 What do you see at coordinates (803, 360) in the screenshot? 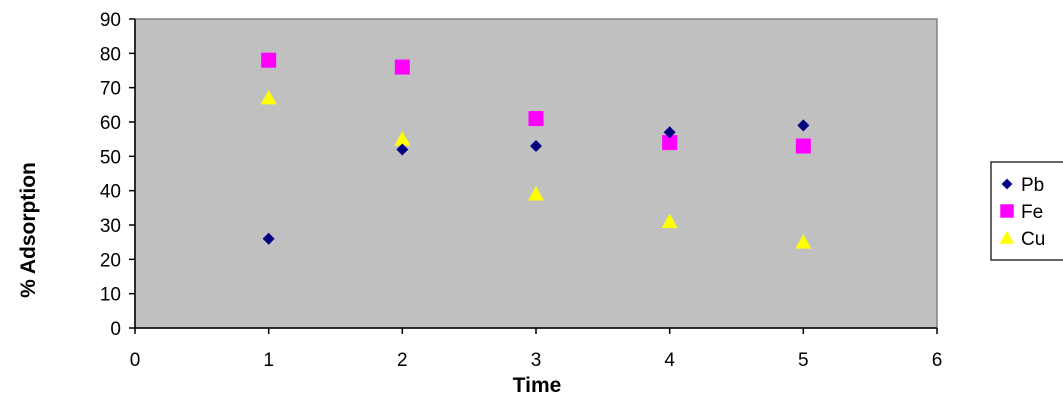
I see `x-tick-label: 5` at bounding box center [803, 360].